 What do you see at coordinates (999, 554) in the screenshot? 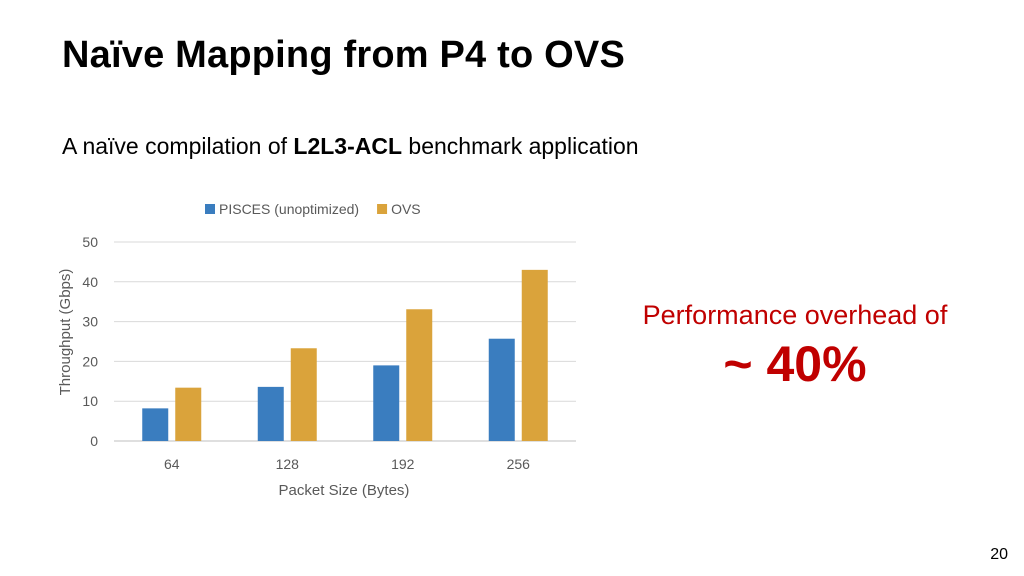
I see `slide-number: 20` at bounding box center [999, 554].